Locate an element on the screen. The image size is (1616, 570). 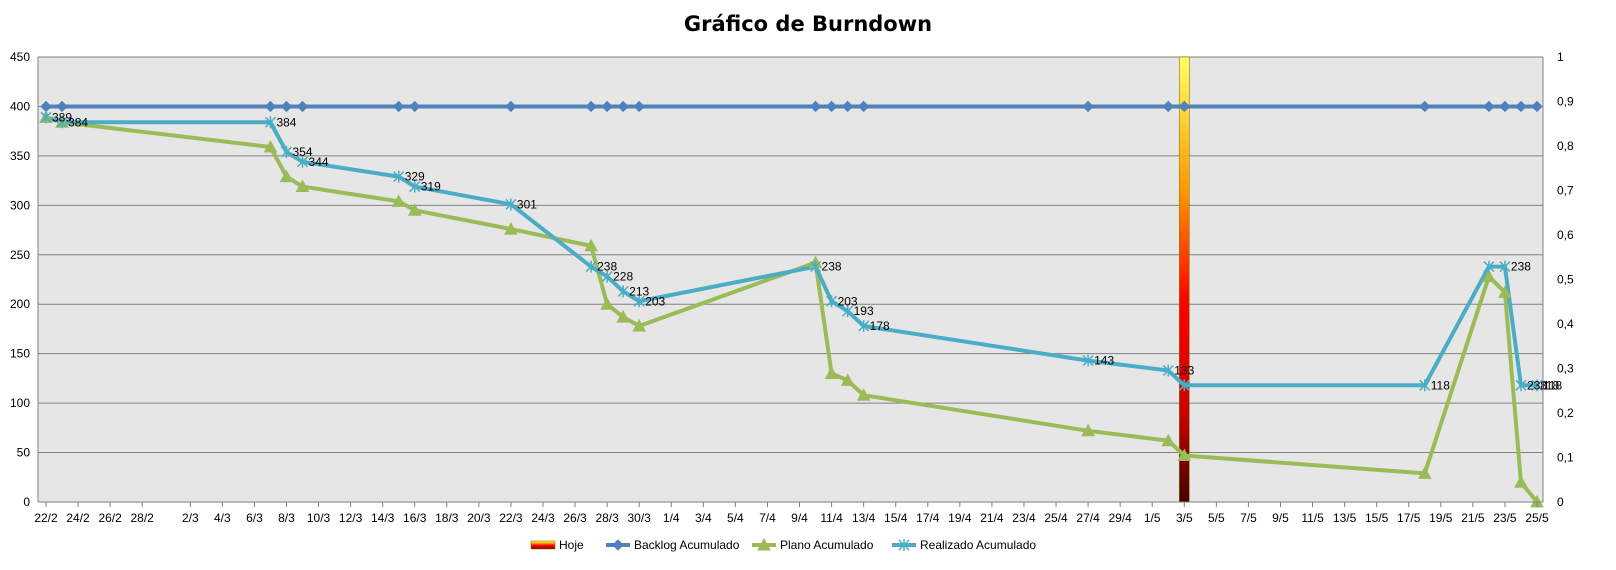
data-label: 143 is located at coordinates (1104, 361).